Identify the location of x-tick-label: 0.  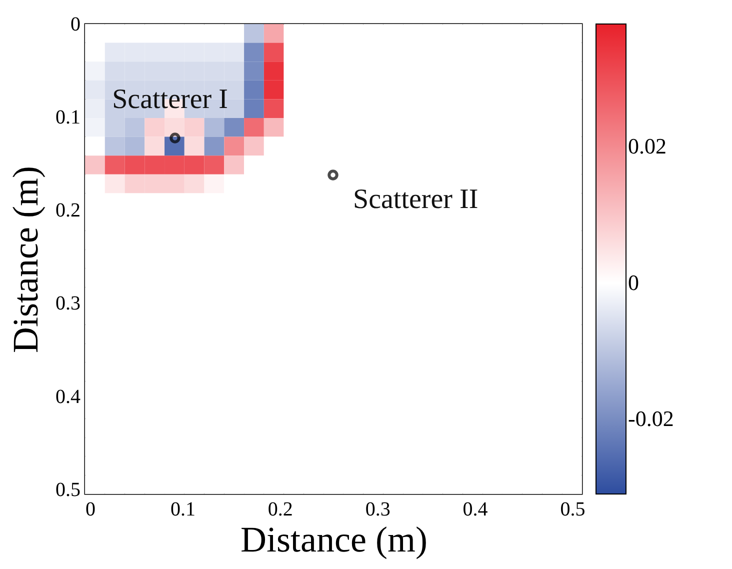
(91, 509).